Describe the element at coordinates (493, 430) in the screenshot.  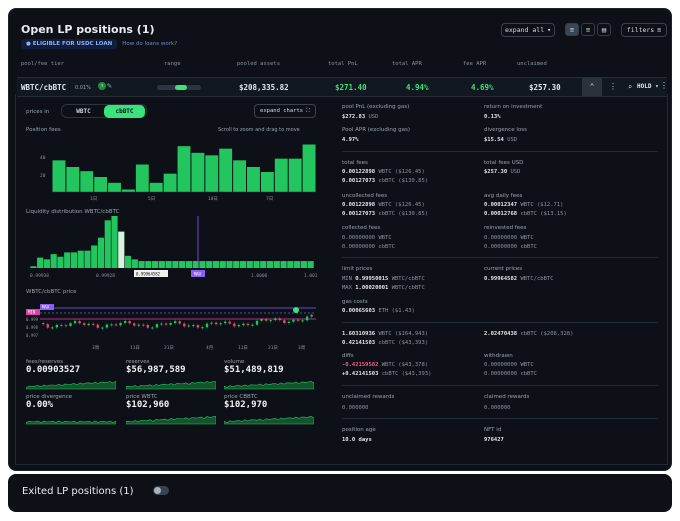
I see `nft-label: NFT id` at that location.